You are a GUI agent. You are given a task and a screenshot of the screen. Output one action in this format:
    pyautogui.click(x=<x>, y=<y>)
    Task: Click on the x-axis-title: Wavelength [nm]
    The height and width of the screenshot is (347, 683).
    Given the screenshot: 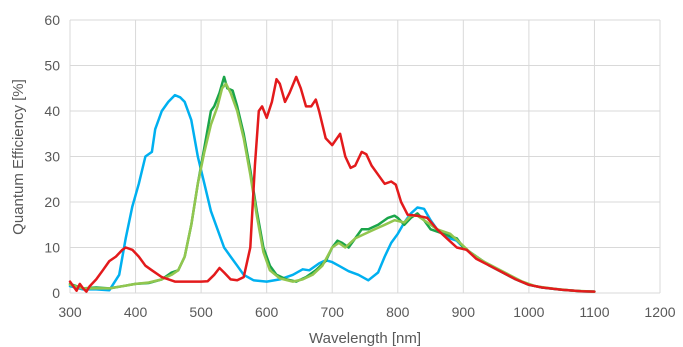 What is the action you would take?
    pyautogui.click(x=365, y=338)
    